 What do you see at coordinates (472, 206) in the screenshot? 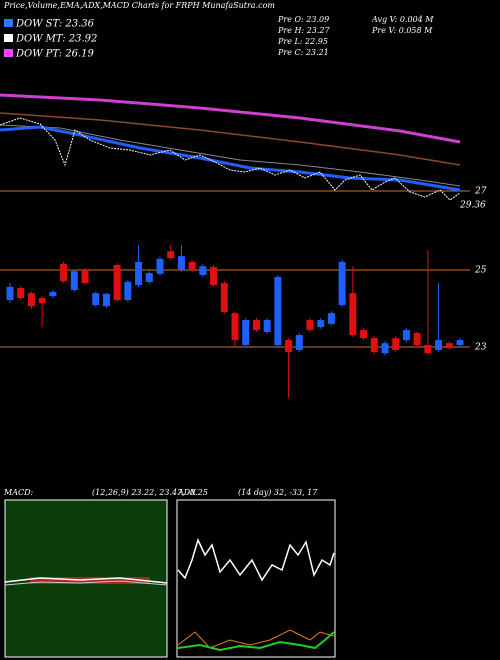
I see `axis-label: 29.36` at bounding box center [472, 206].